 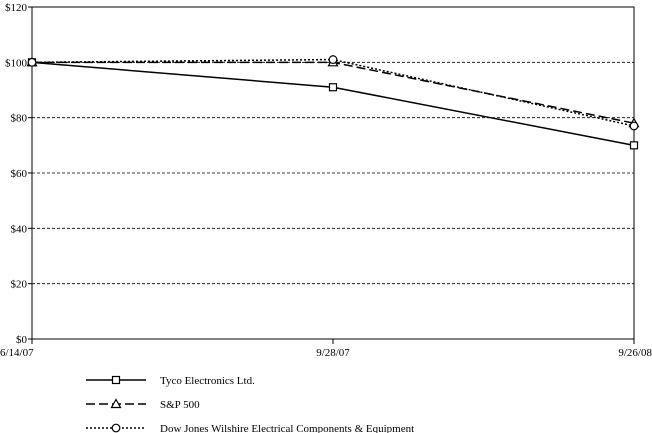 What do you see at coordinates (16, 63) in the screenshot?
I see `y-tick-label: $100` at bounding box center [16, 63].